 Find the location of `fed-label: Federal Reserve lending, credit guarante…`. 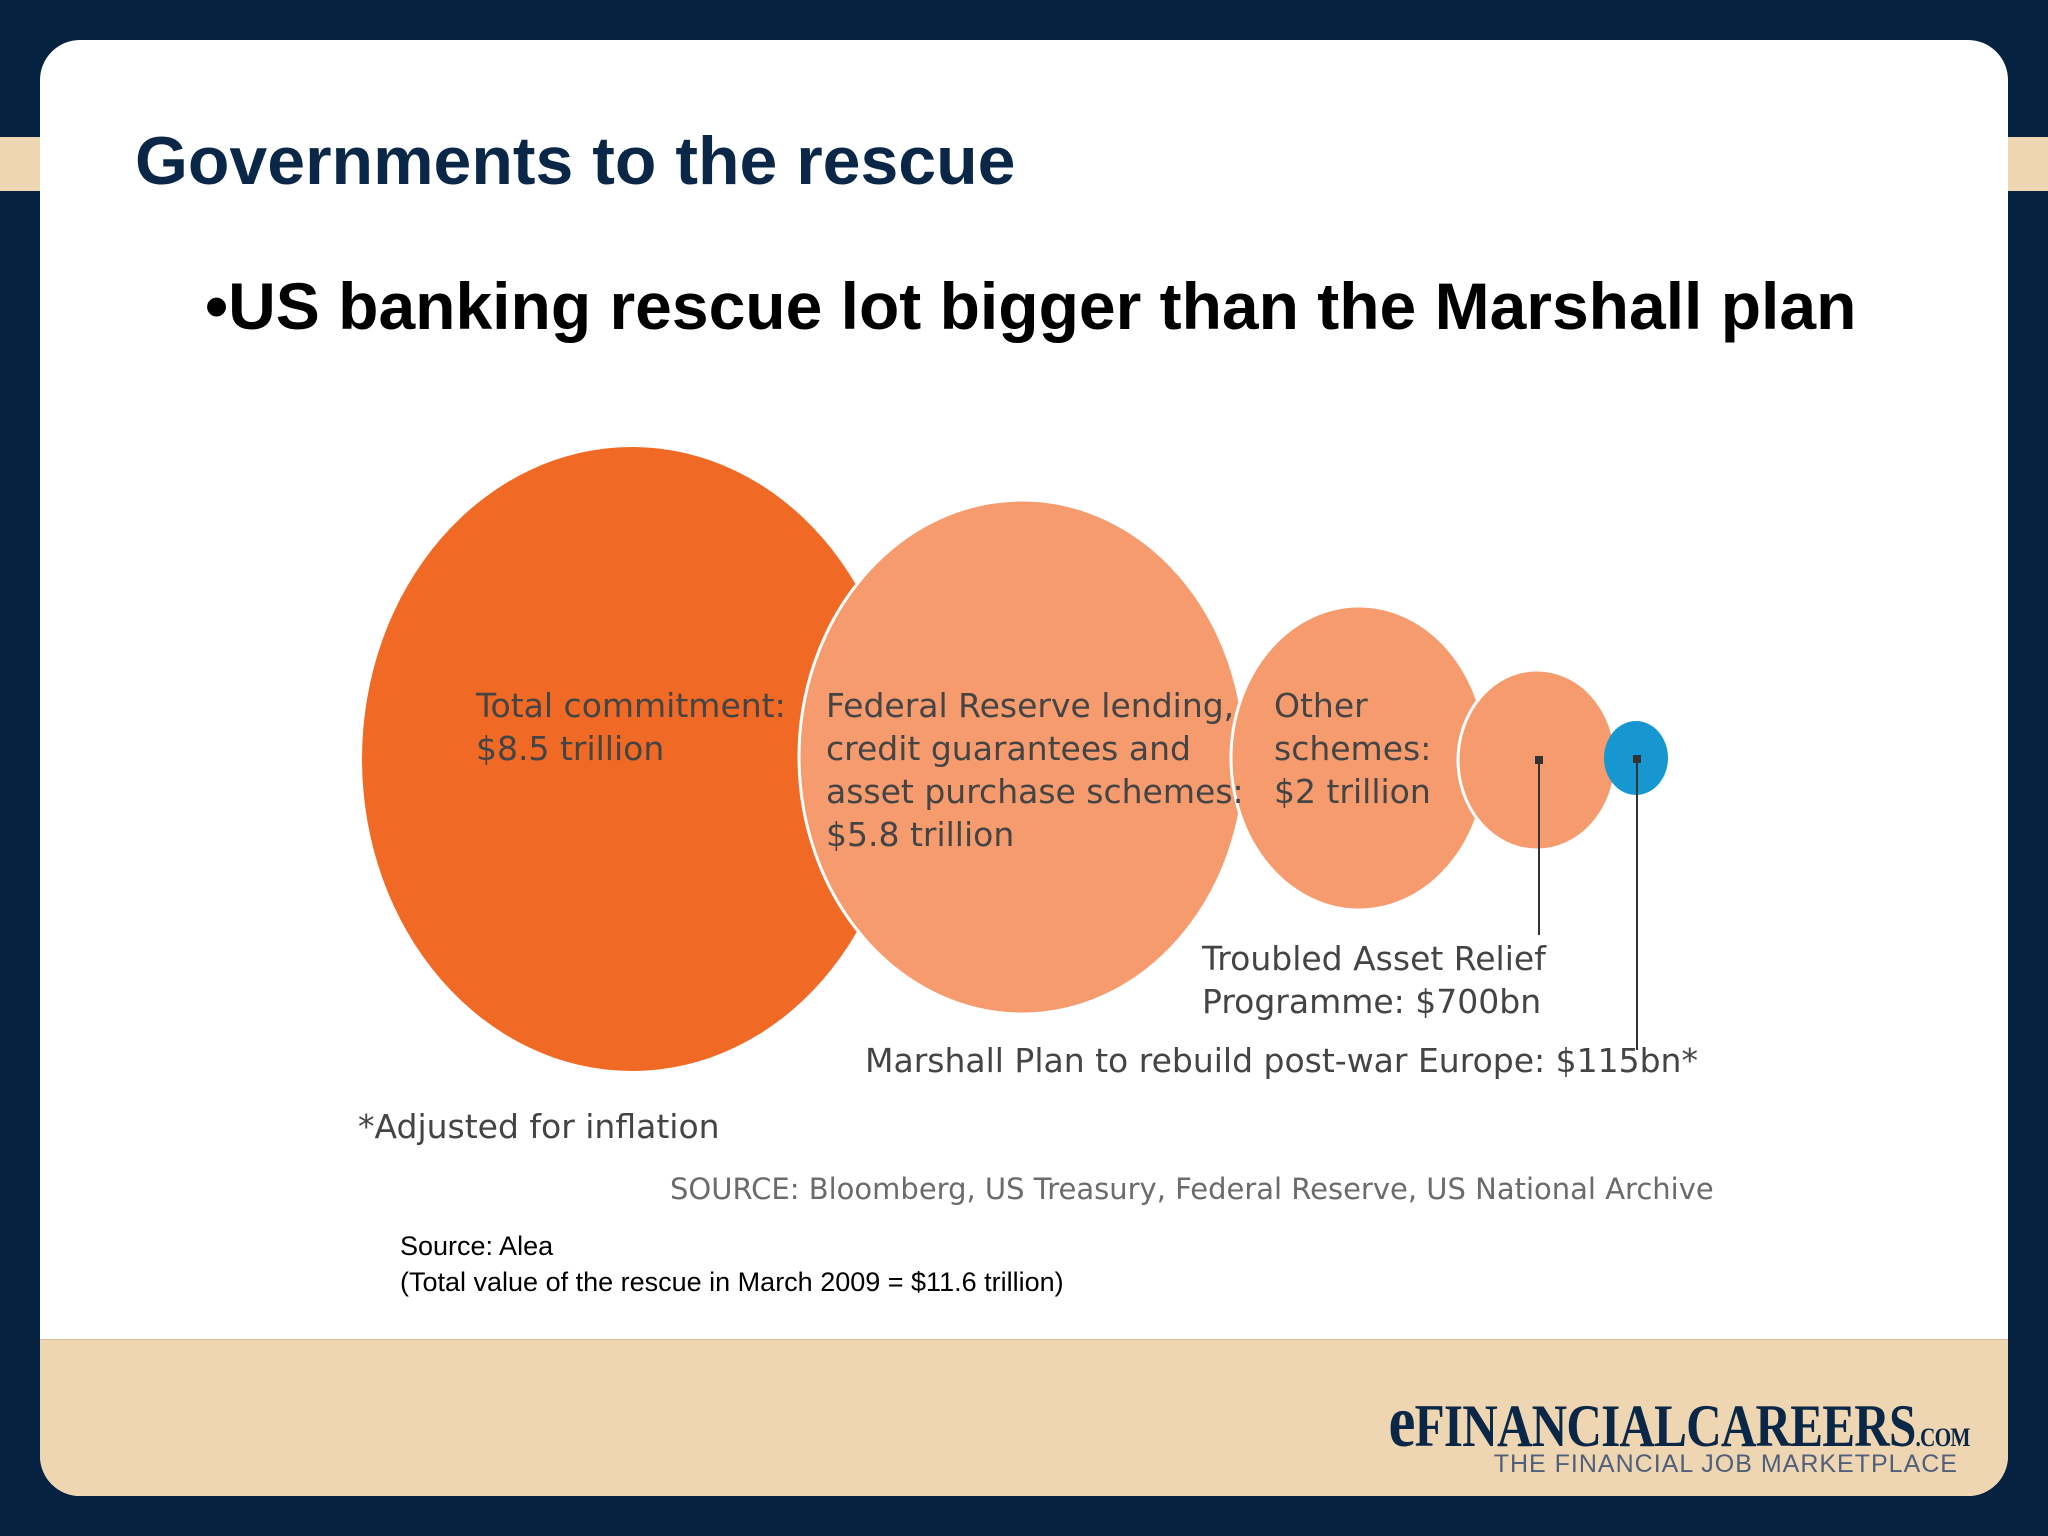

fed-label: Federal Reserve lending, credit guarante… is located at coordinates (1040, 770).